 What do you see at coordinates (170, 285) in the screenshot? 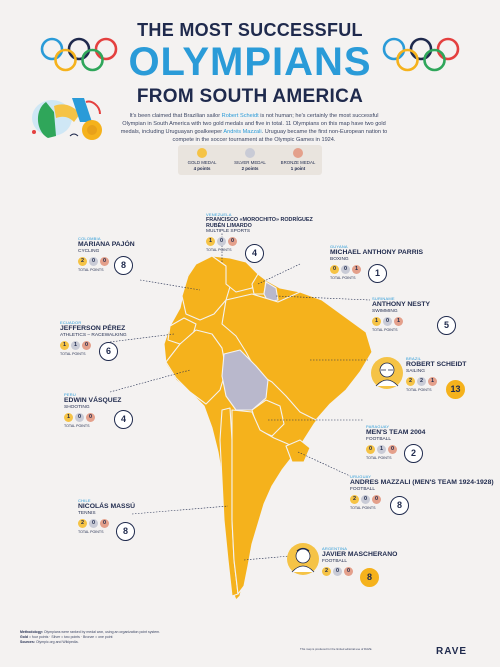
I see `leader-colombia` at bounding box center [170, 285].